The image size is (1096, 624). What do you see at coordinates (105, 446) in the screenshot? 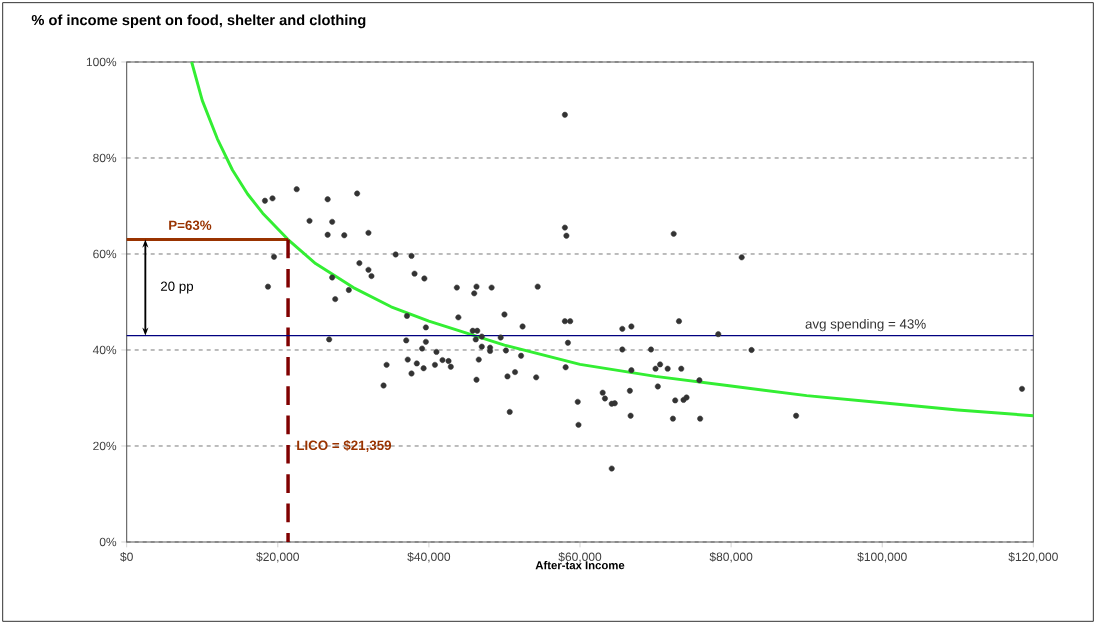
I see `y-tick-label: 20%` at bounding box center [105, 446].